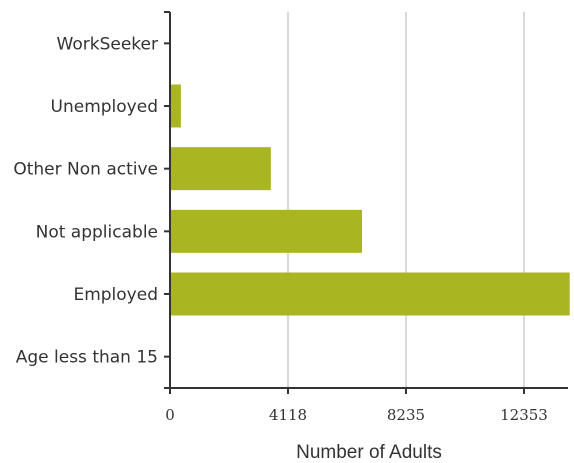 The width and height of the screenshot is (574, 463). Describe the element at coordinates (85, 170) in the screenshot. I see `y-tick-label: Other Non active` at that location.